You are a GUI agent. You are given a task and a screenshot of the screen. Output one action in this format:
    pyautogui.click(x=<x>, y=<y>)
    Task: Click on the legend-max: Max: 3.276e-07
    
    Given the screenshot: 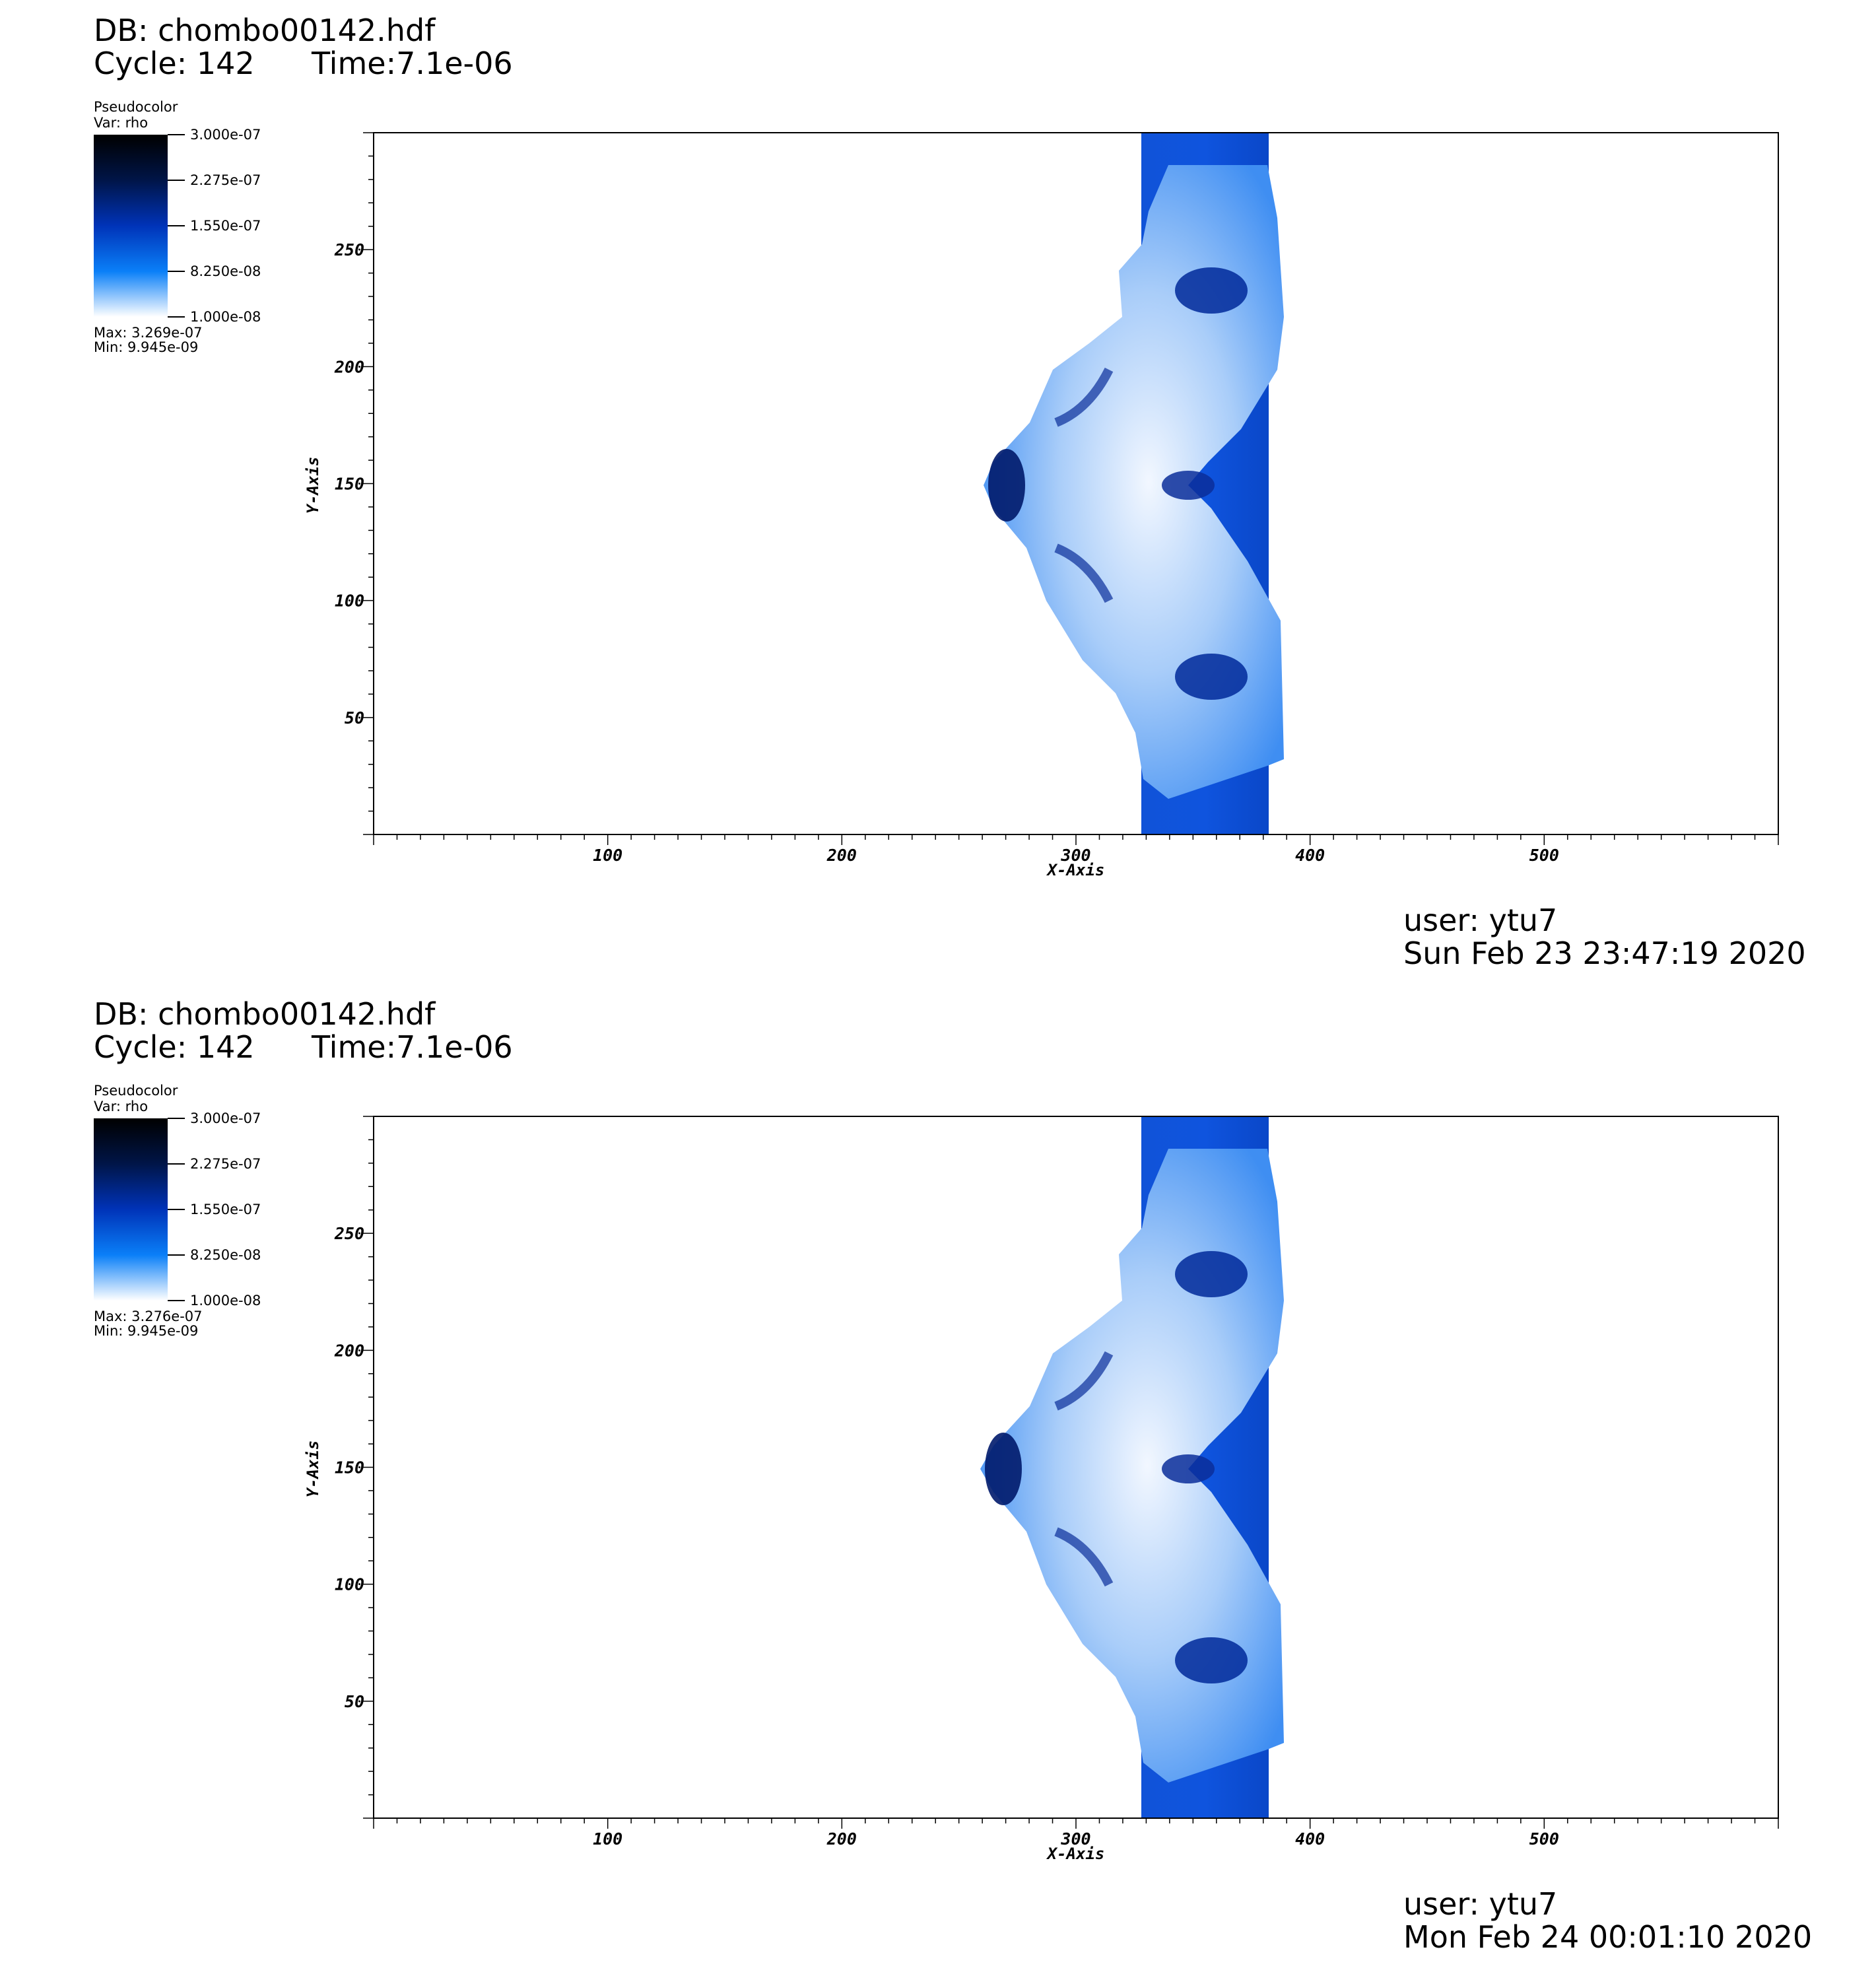 What is the action you would take?
    pyautogui.click(x=148, y=1316)
    